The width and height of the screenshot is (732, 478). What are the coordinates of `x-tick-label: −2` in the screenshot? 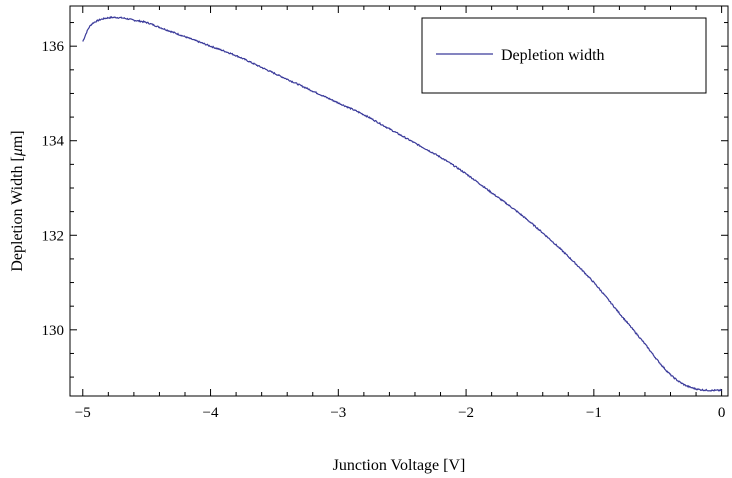 It's located at (466, 413).